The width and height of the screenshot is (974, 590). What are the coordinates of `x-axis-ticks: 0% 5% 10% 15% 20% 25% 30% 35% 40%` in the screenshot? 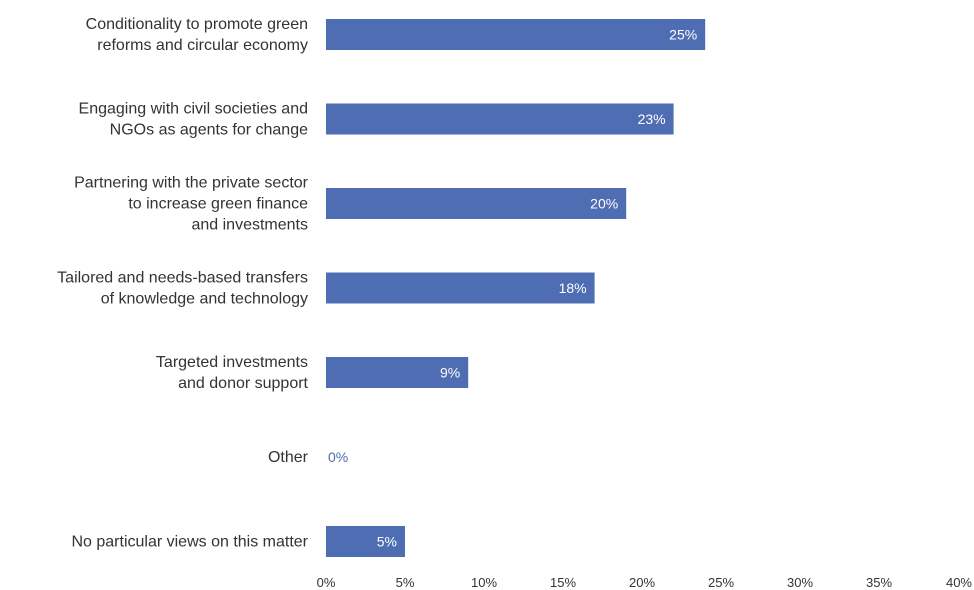 It's located at (645, 582).